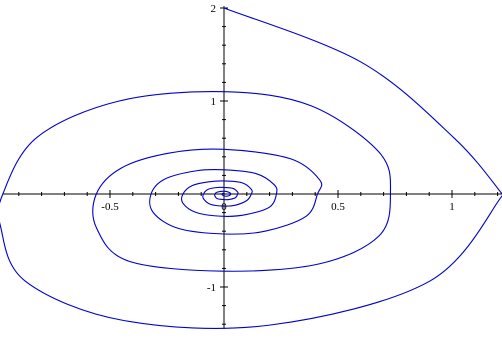  I want to click on x-tick-label: 0.5, so click(338, 207).